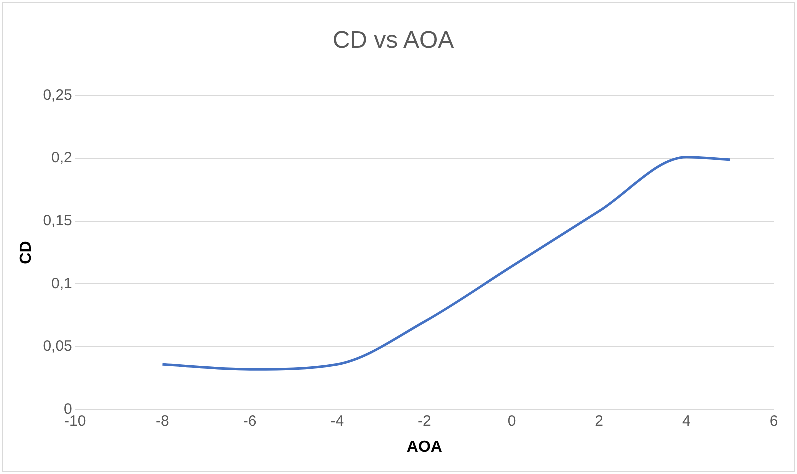 This screenshot has width=797, height=474. I want to click on x-tick-label: -4, so click(337, 421).